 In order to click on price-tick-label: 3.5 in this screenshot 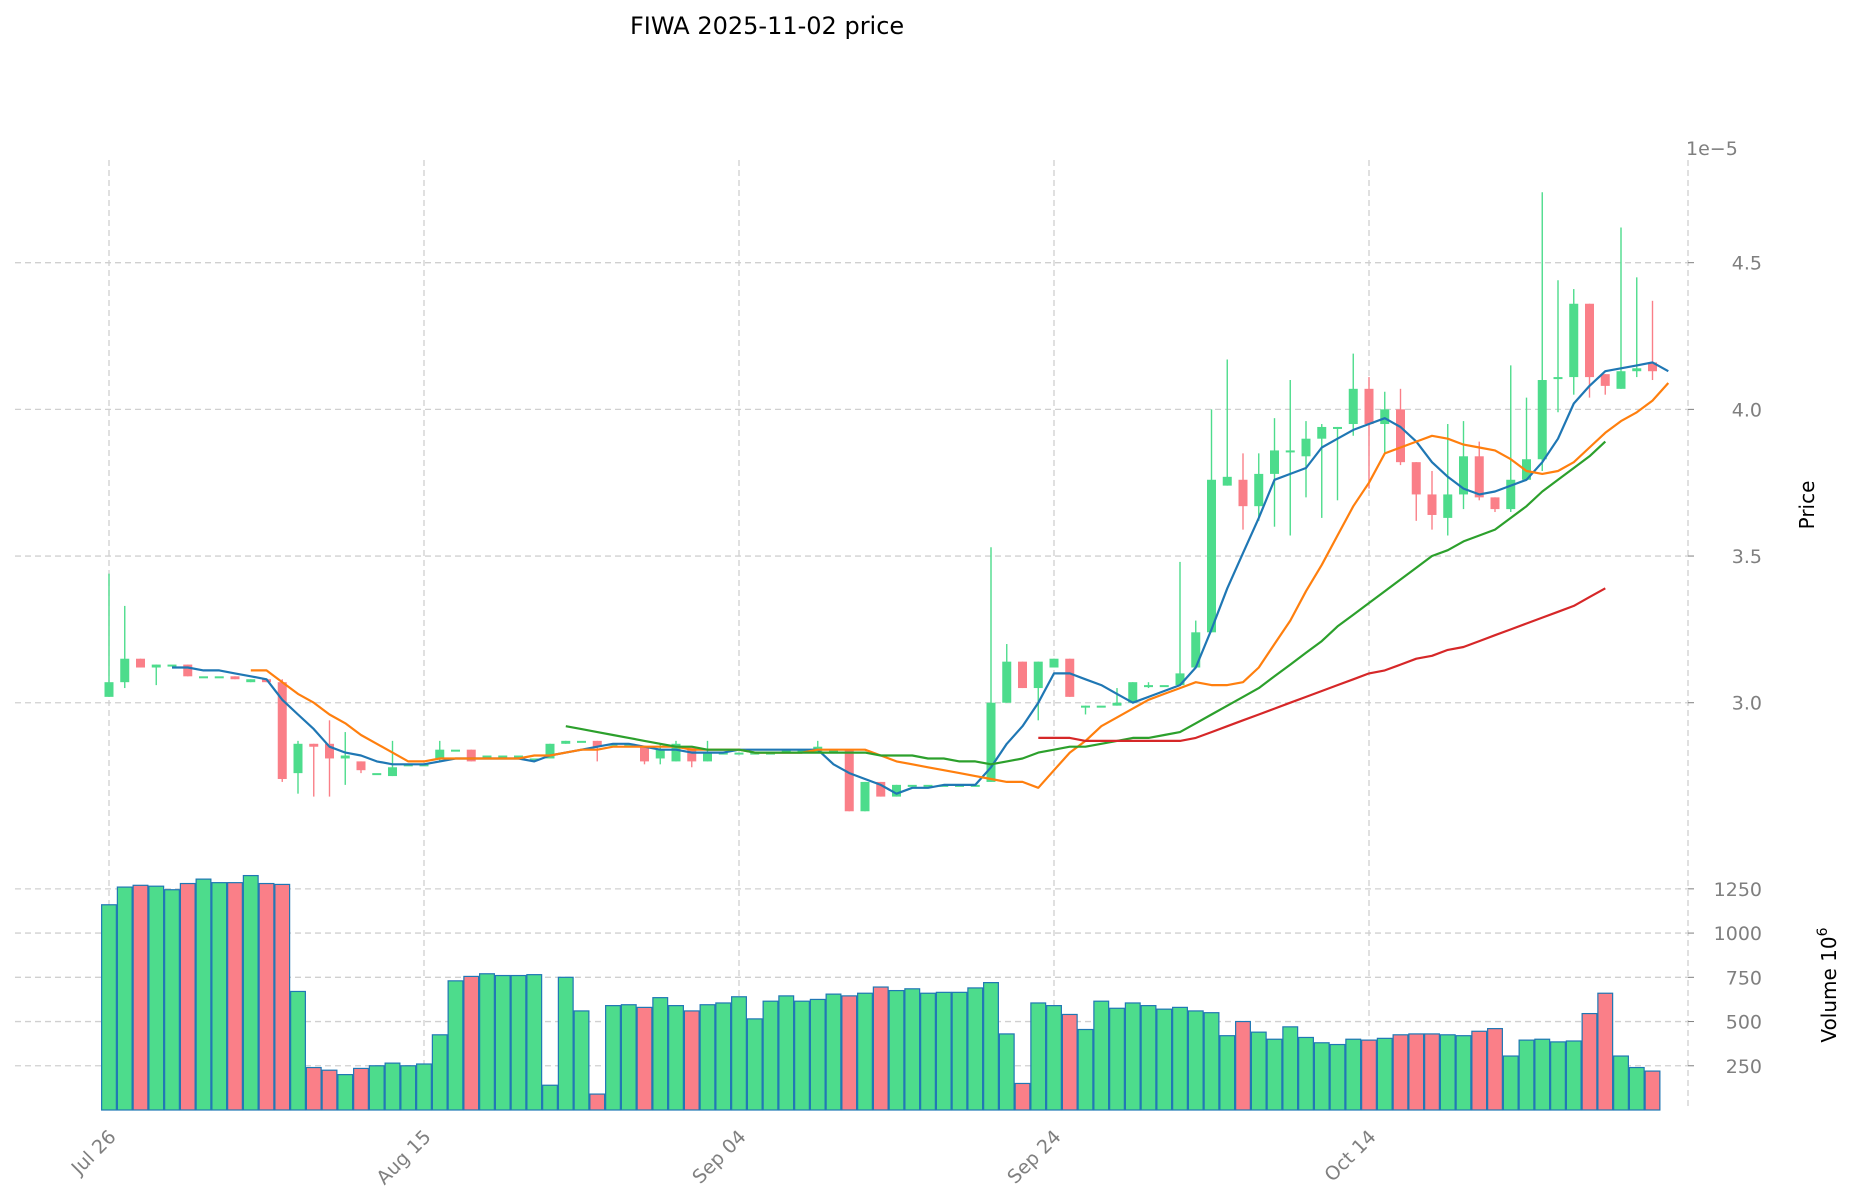, I will do `click(1747, 557)`.